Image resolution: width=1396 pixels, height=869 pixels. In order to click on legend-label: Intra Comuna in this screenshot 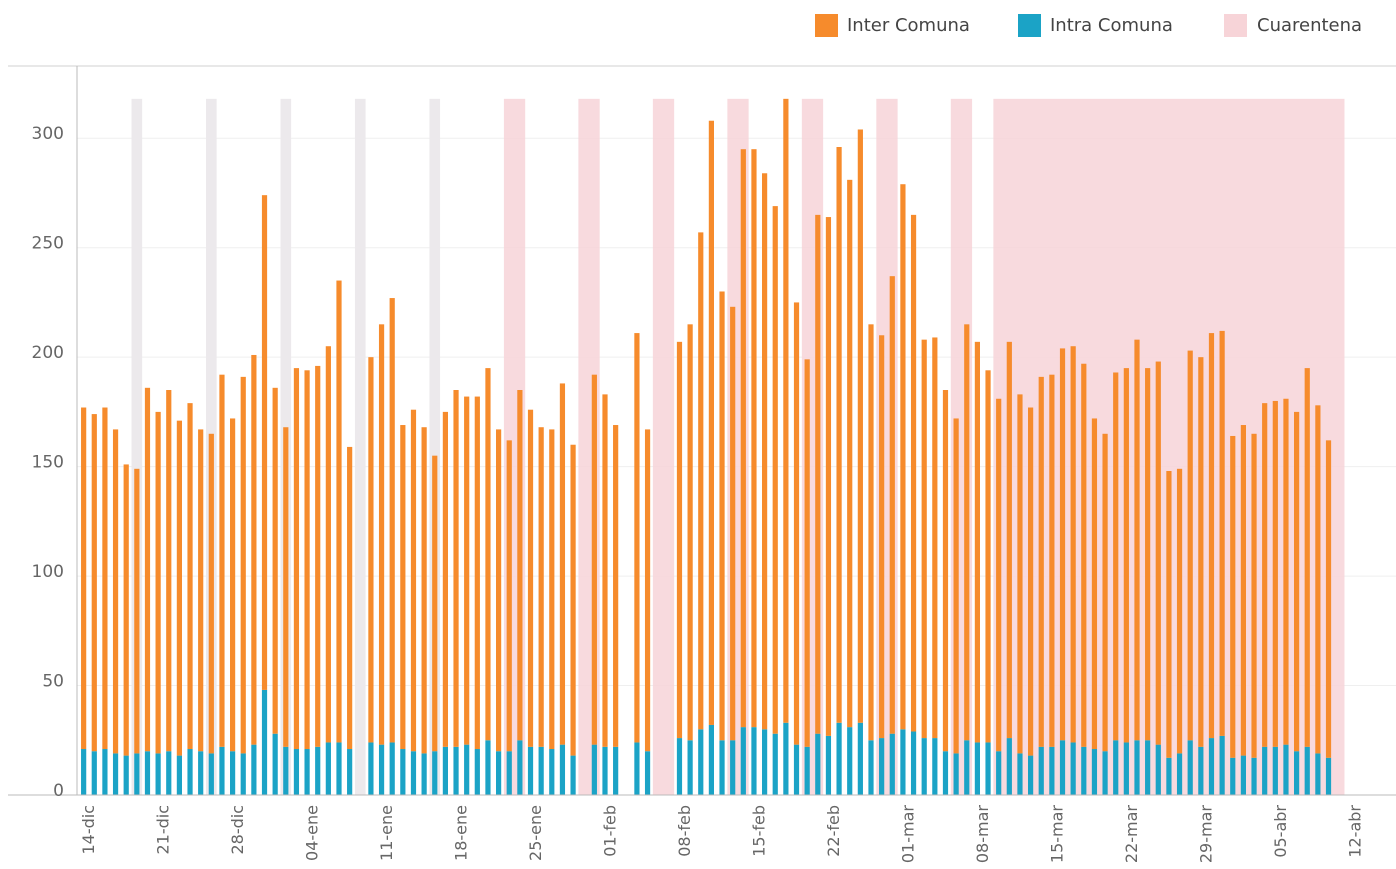, I will do `click(1111, 25)`.